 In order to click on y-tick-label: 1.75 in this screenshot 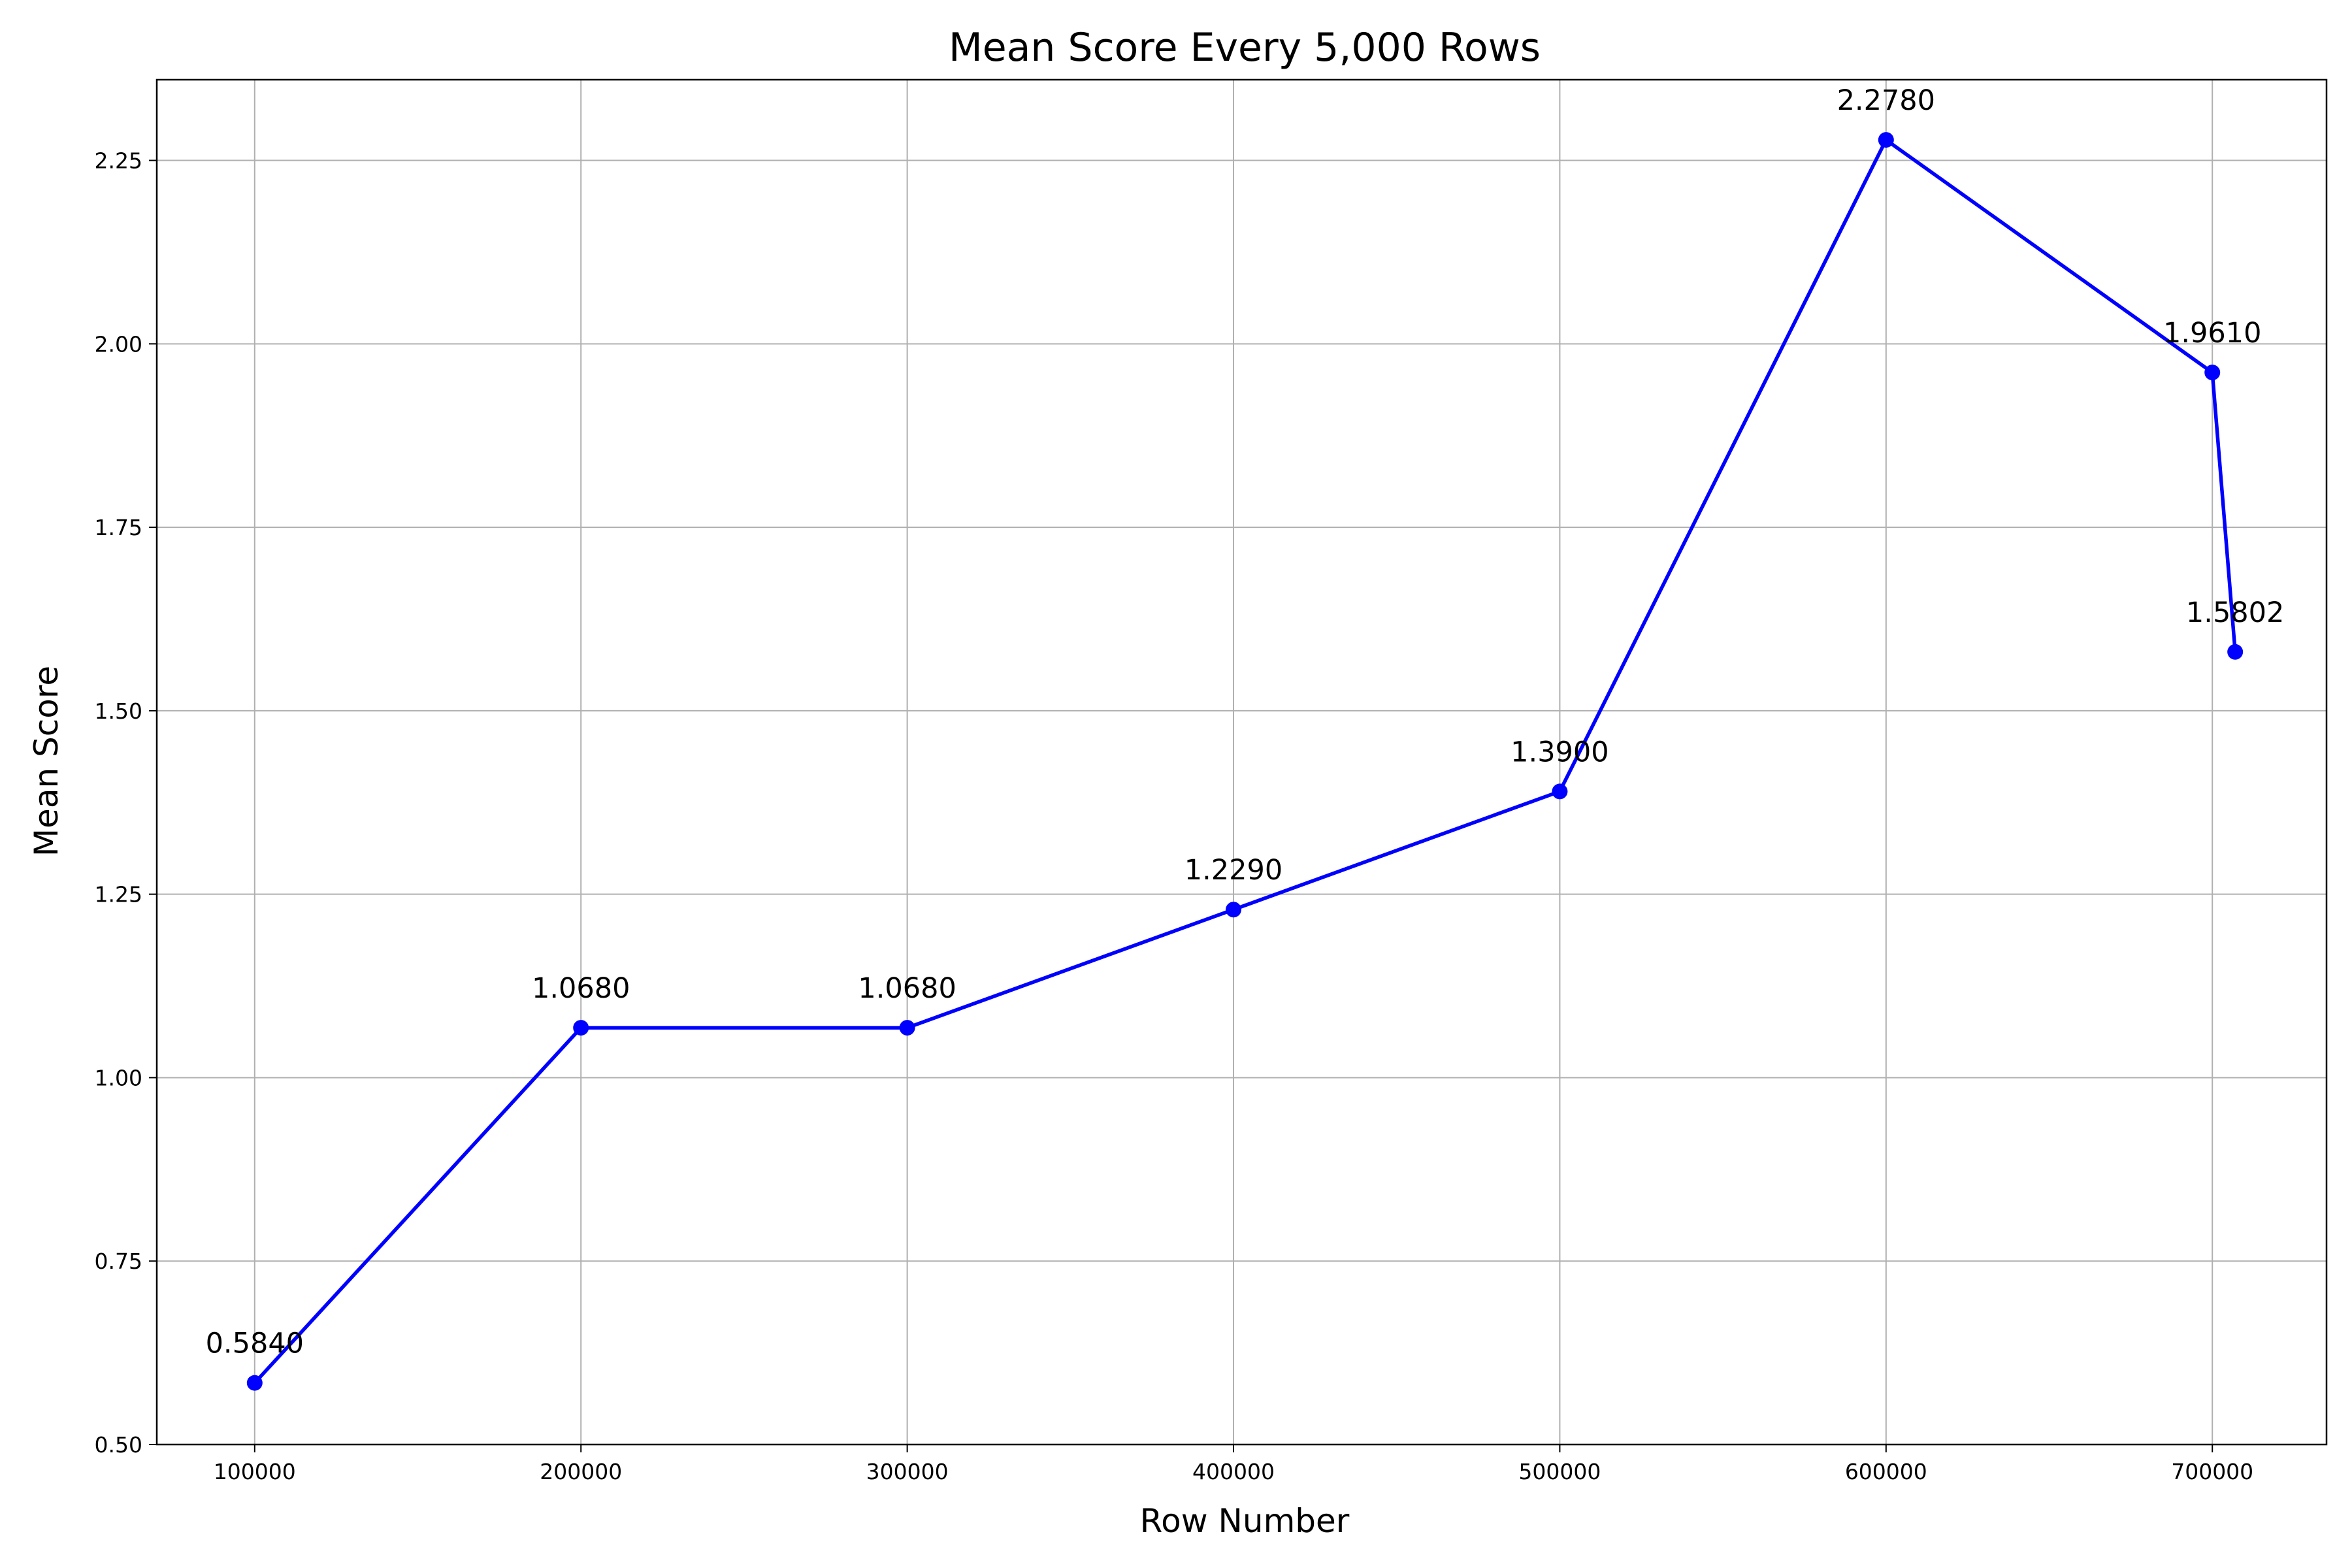, I will do `click(118, 527)`.